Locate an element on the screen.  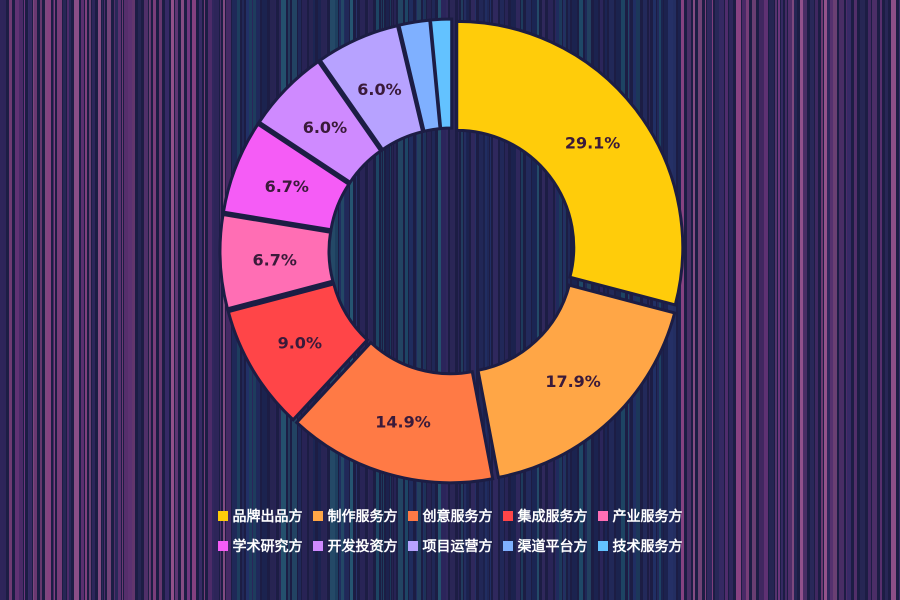
data-label-3: 14.9% is located at coordinates (403, 422).